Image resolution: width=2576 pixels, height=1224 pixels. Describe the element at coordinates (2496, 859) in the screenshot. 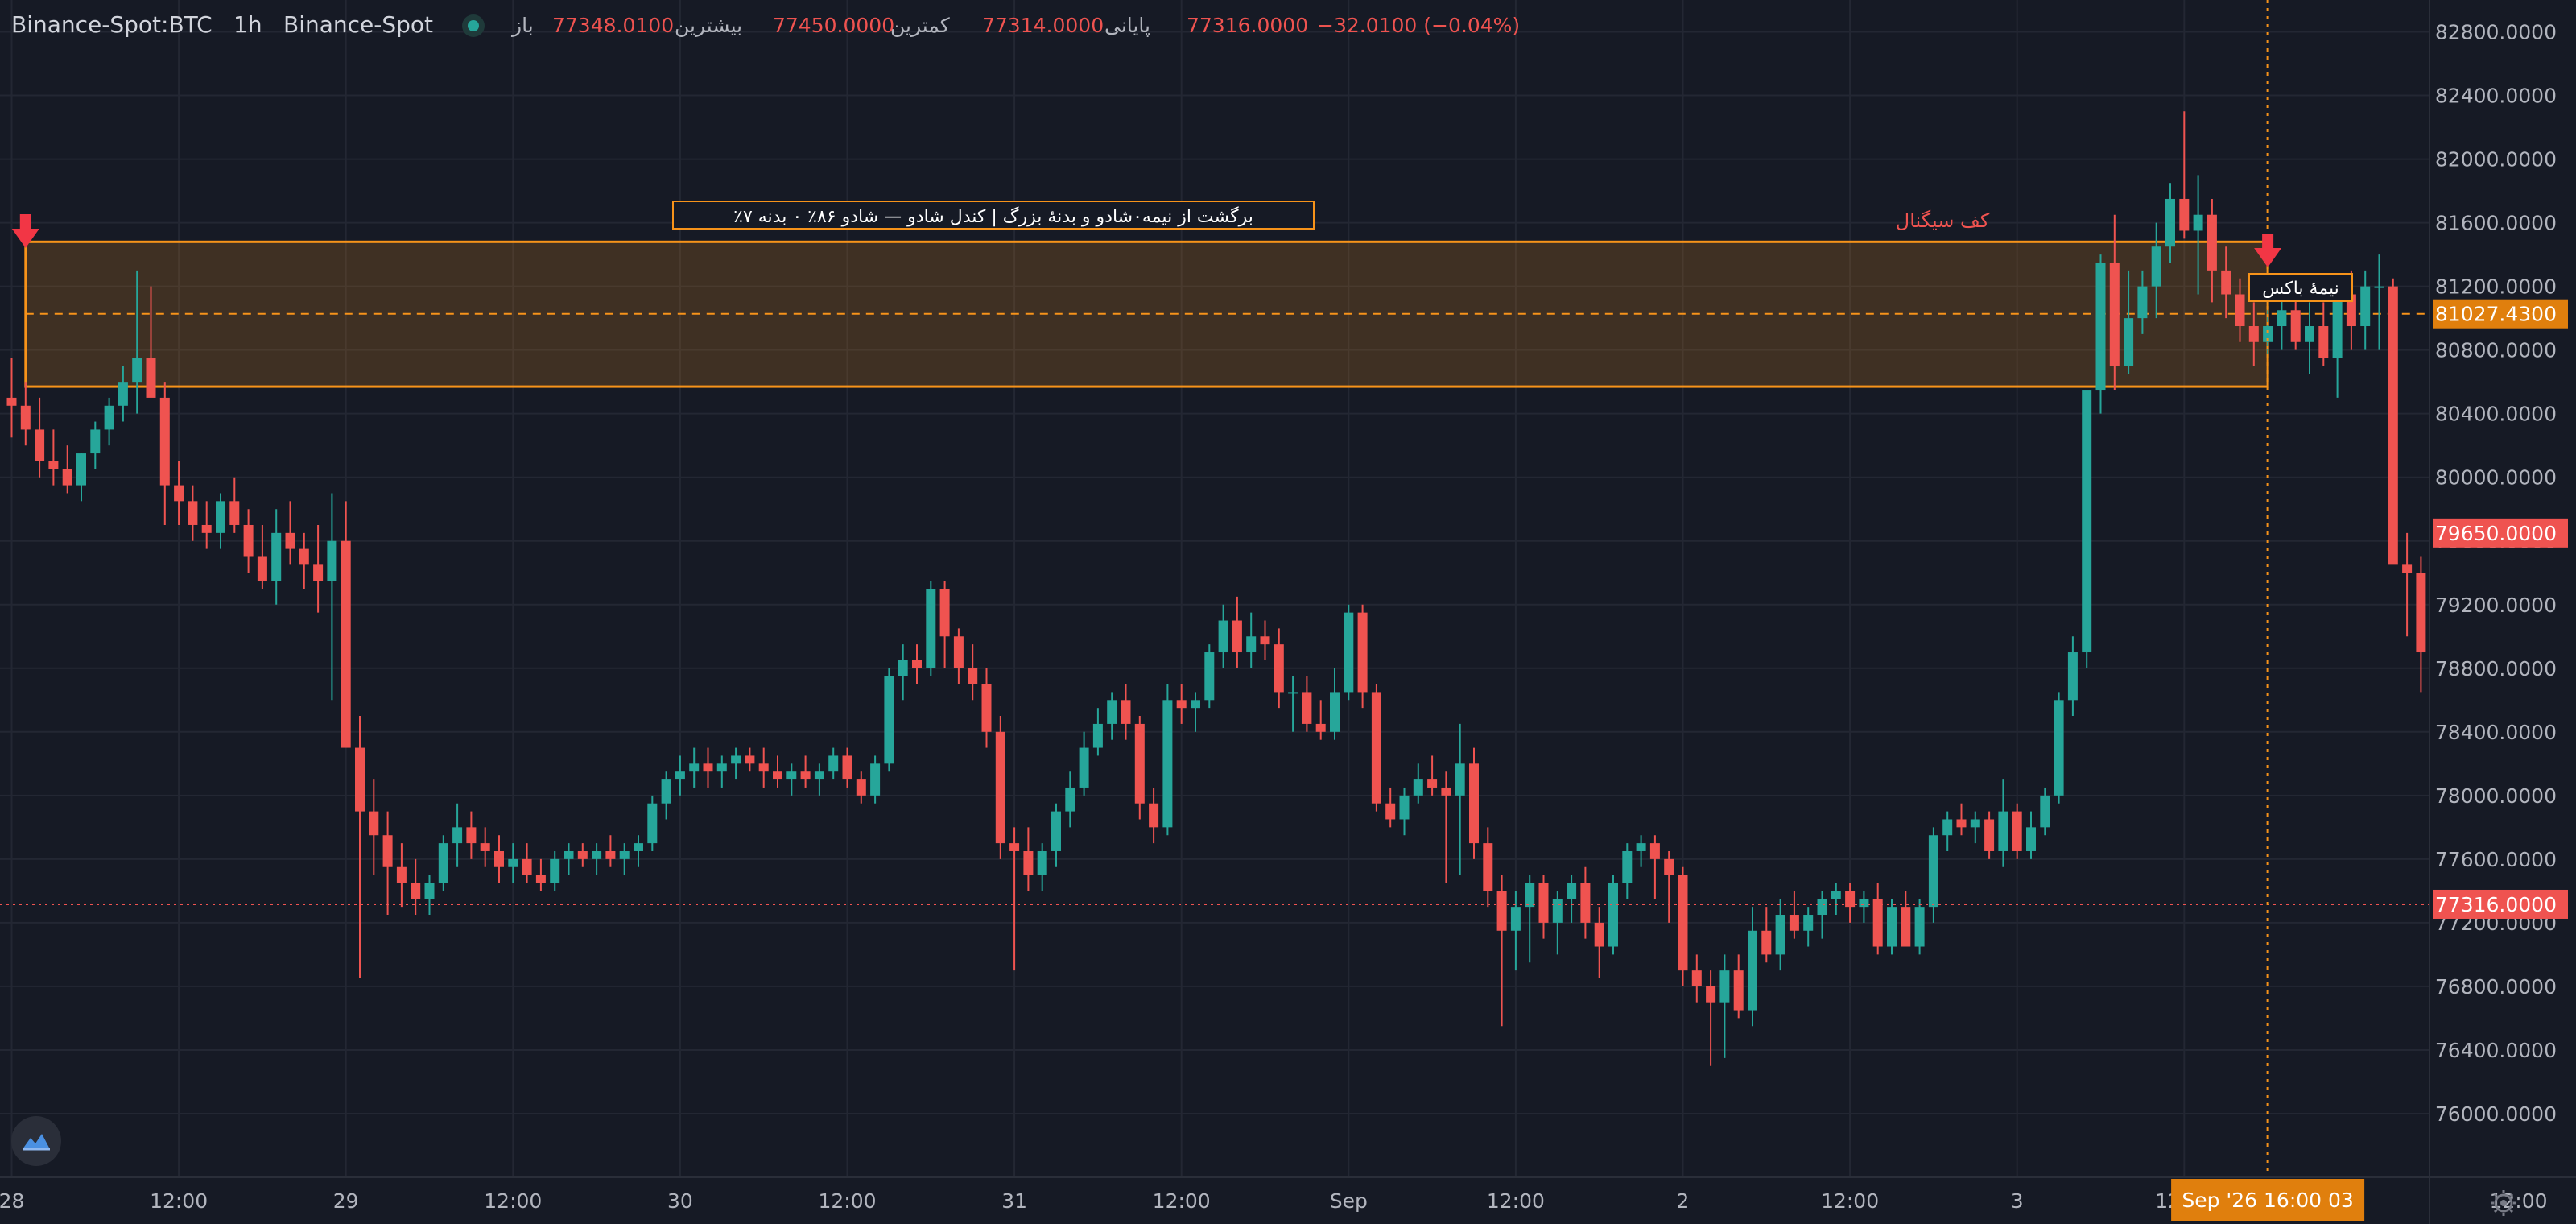

I see `price-tick-label: 77600.0000` at that location.